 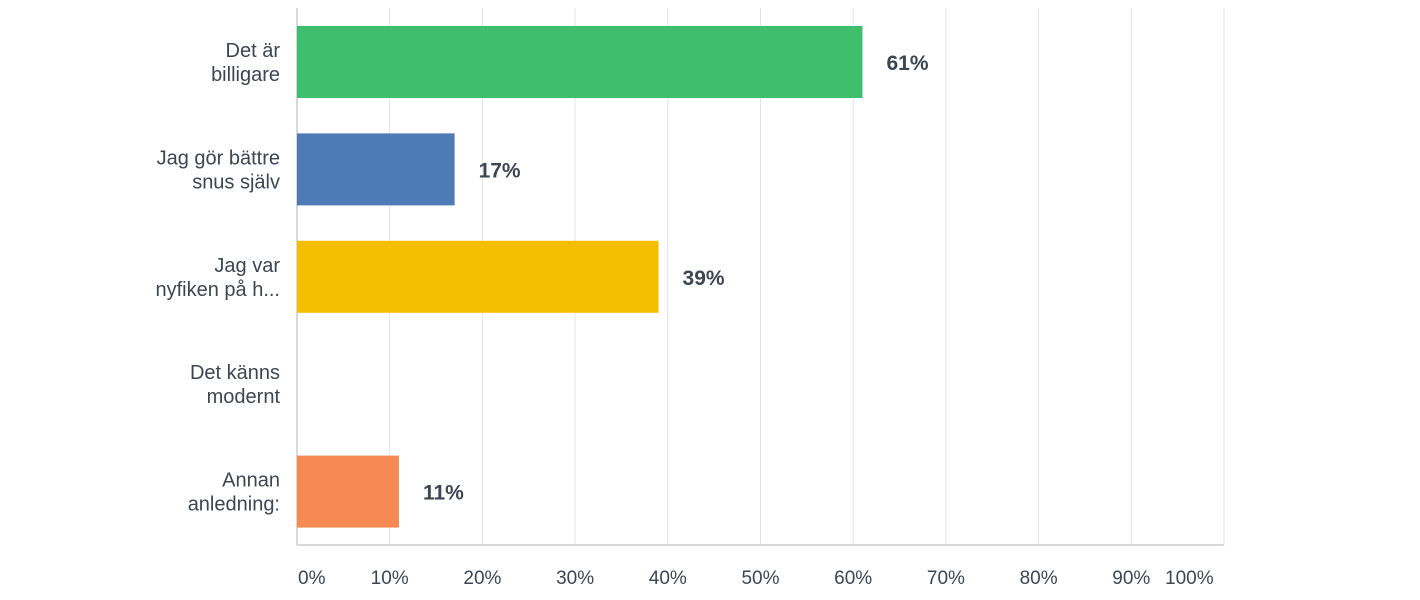 What do you see at coordinates (1039, 578) in the screenshot?
I see `x-tick-label: 80%` at bounding box center [1039, 578].